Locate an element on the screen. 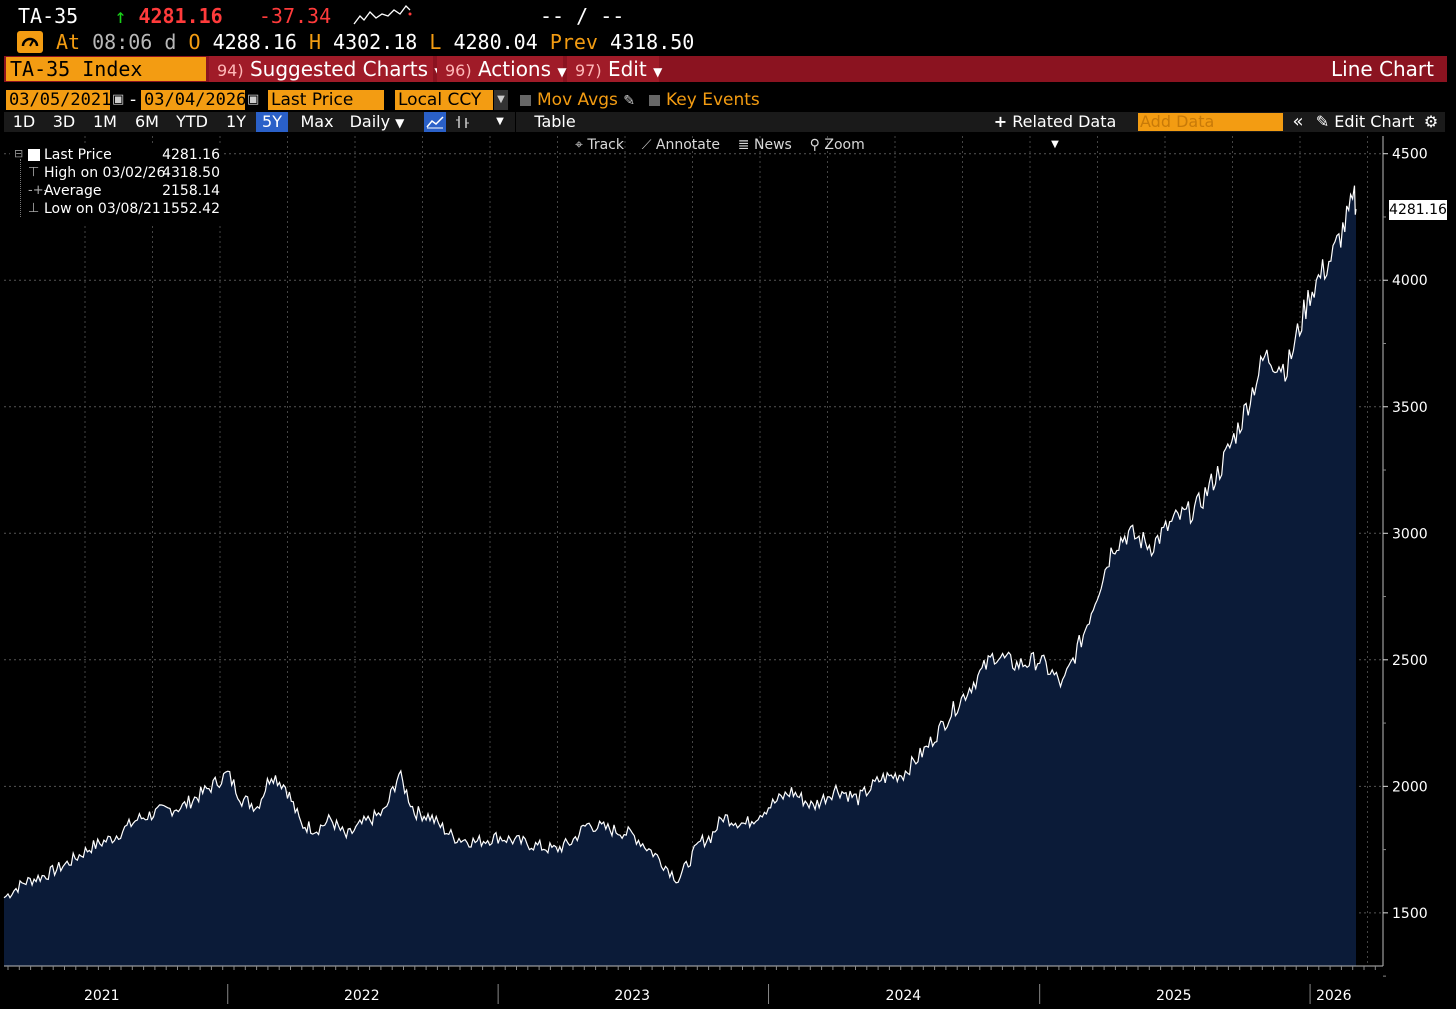 Image resolution: width=1456 pixels, height=1009 pixels. ticker: TA-35 is located at coordinates (48, 16).